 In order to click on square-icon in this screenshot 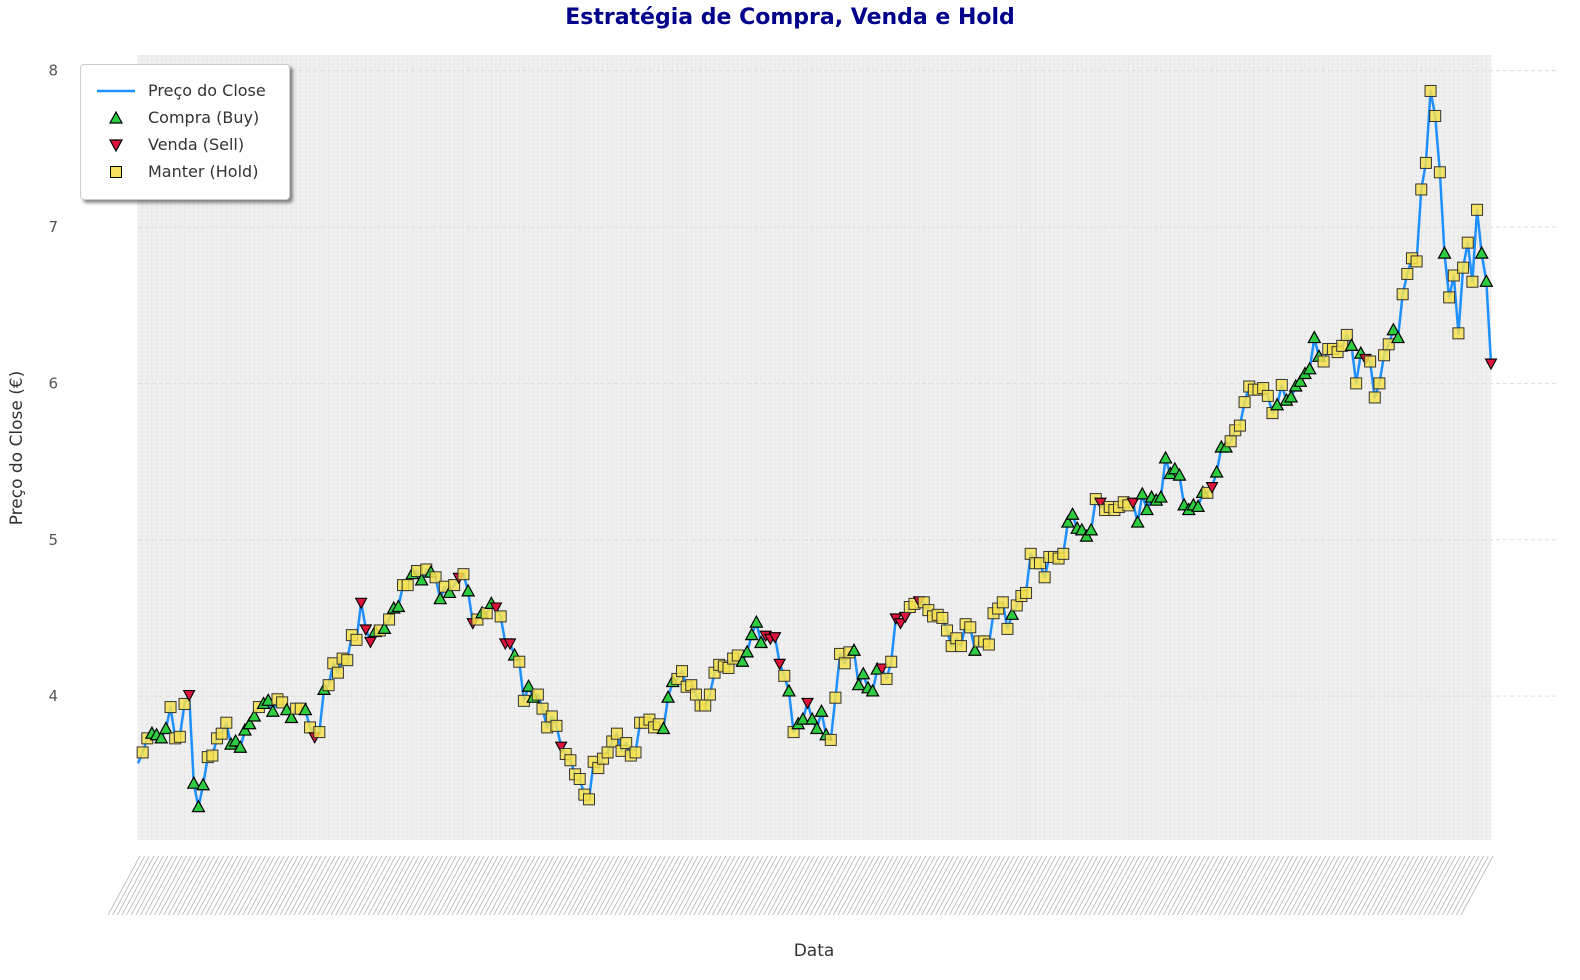, I will do `click(116, 172)`.